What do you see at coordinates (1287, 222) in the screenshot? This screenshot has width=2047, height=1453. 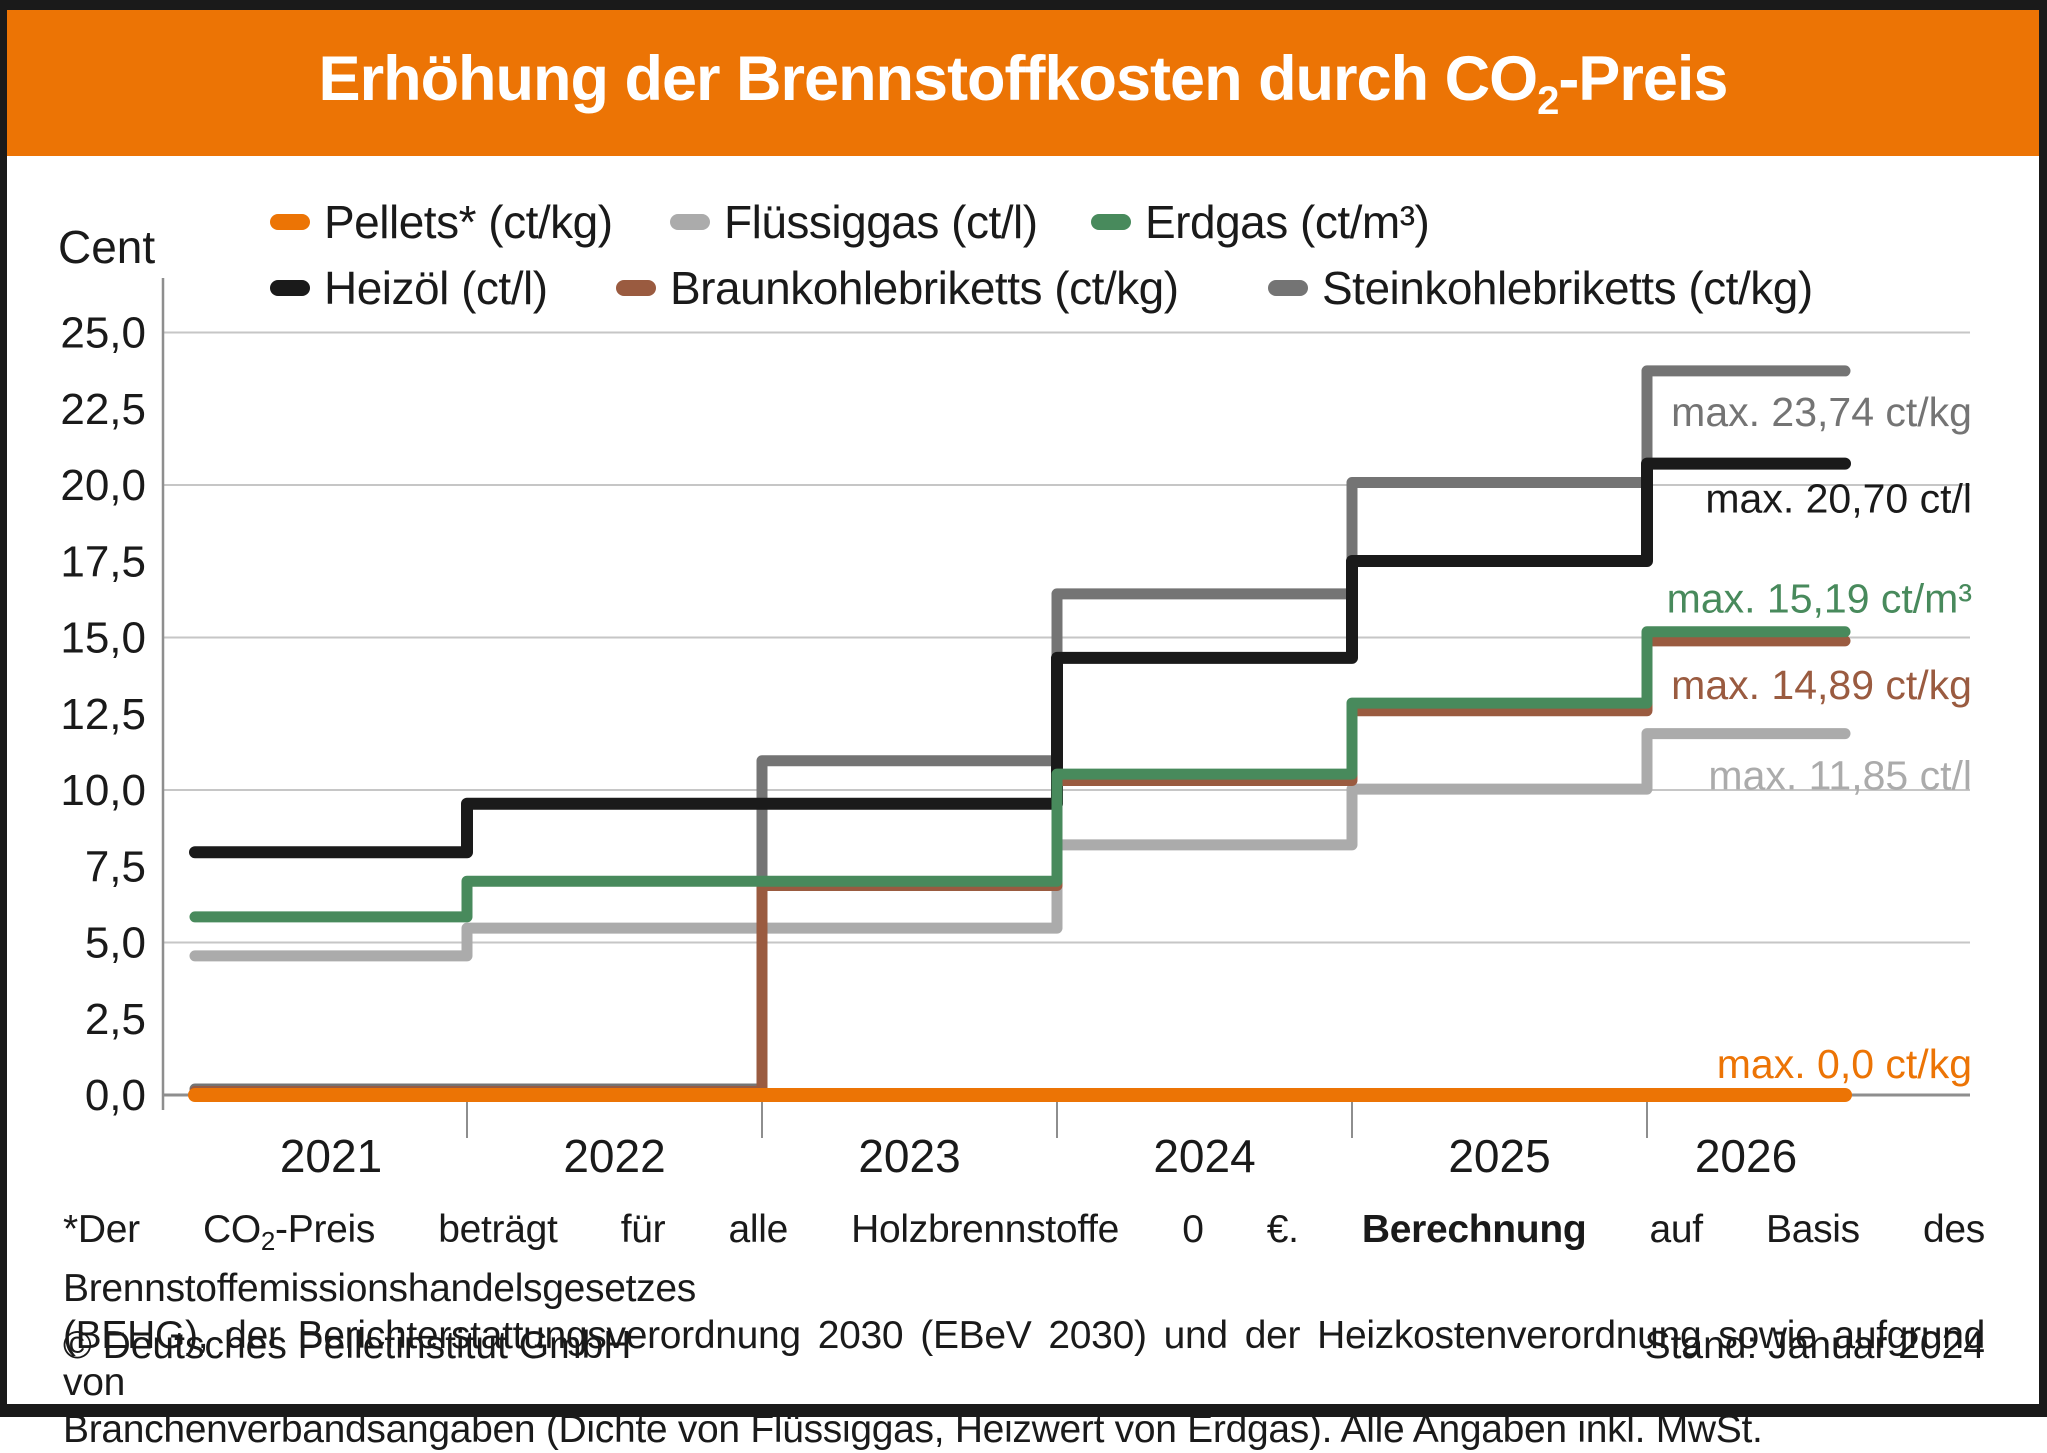 I see `legend-label-erdgas: Erdgas (ct/m³)` at bounding box center [1287, 222].